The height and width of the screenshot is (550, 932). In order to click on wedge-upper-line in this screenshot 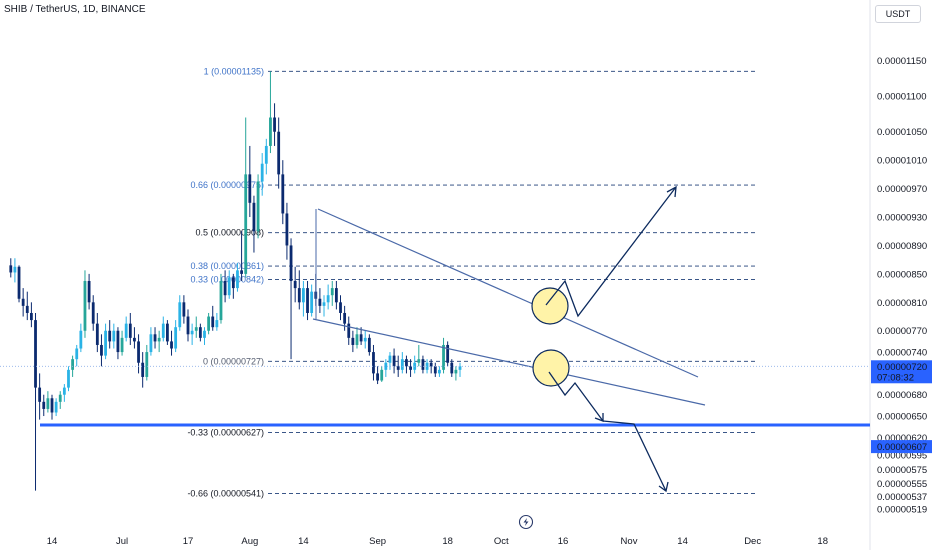, I will do `click(508, 293)`.